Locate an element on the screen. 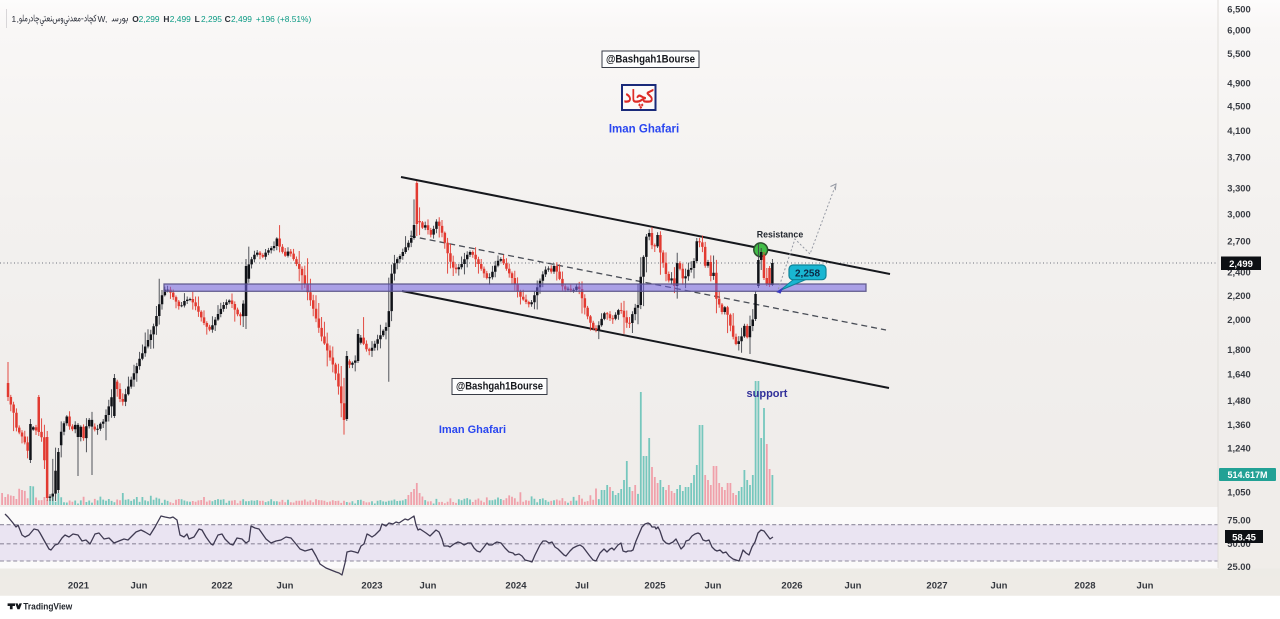 The height and width of the screenshot is (619, 1280). svg-text: 4,100 is located at coordinates (1238, 130).